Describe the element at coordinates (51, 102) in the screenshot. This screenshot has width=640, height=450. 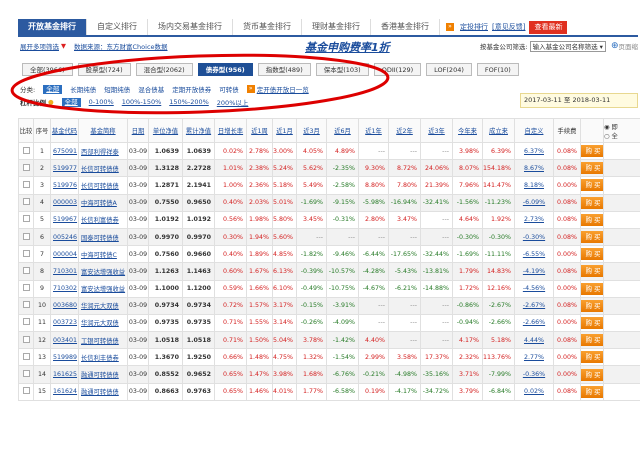
I see `help-icon: ●` at that location.